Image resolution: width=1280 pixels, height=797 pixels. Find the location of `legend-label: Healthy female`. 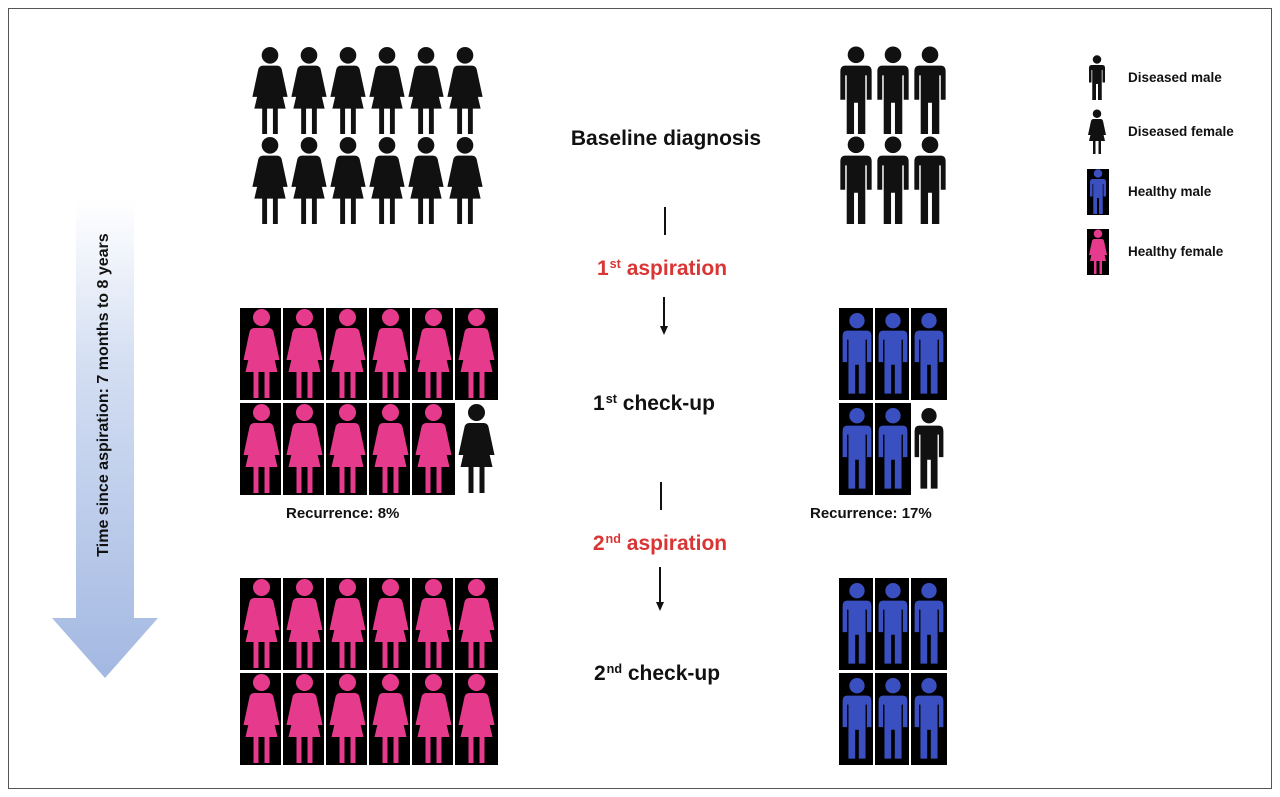

legend-label: Healthy female is located at coordinates (1175, 251).